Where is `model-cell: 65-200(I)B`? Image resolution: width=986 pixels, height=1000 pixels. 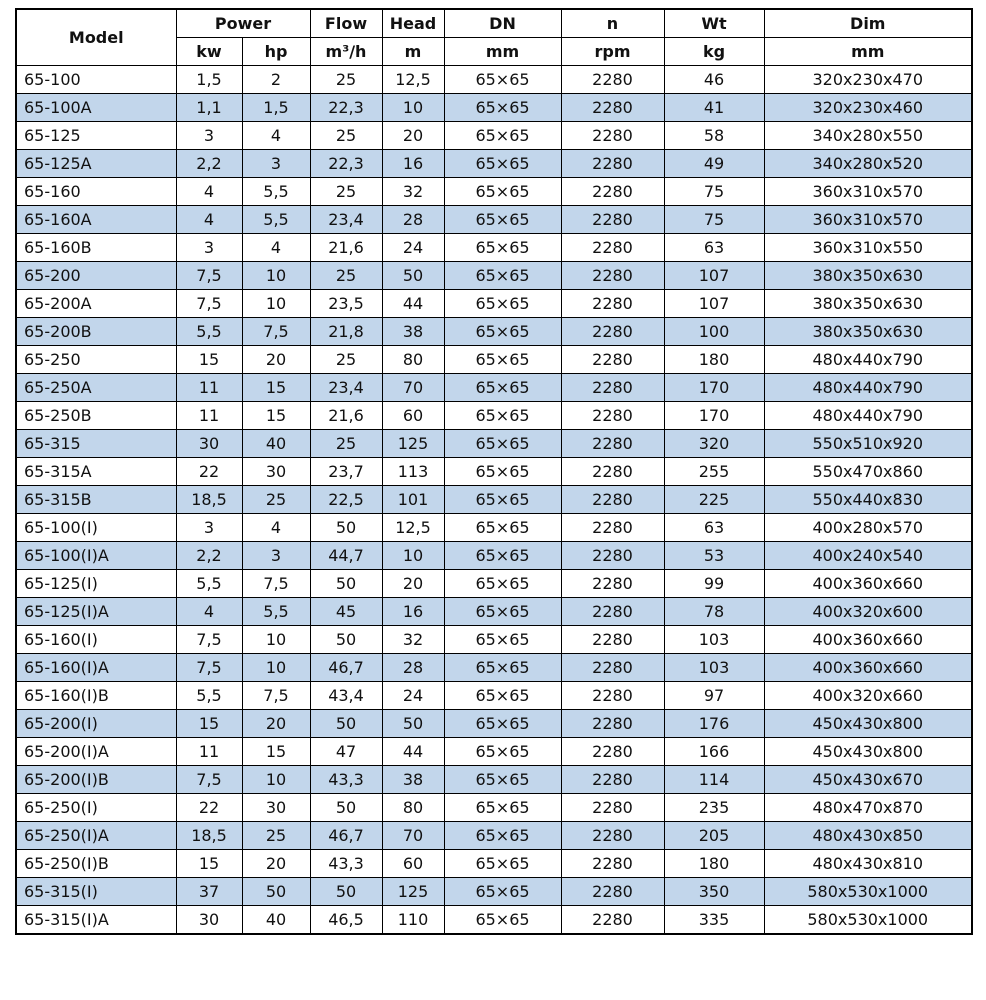
model-cell: 65-200(I)B is located at coordinates (96, 779).